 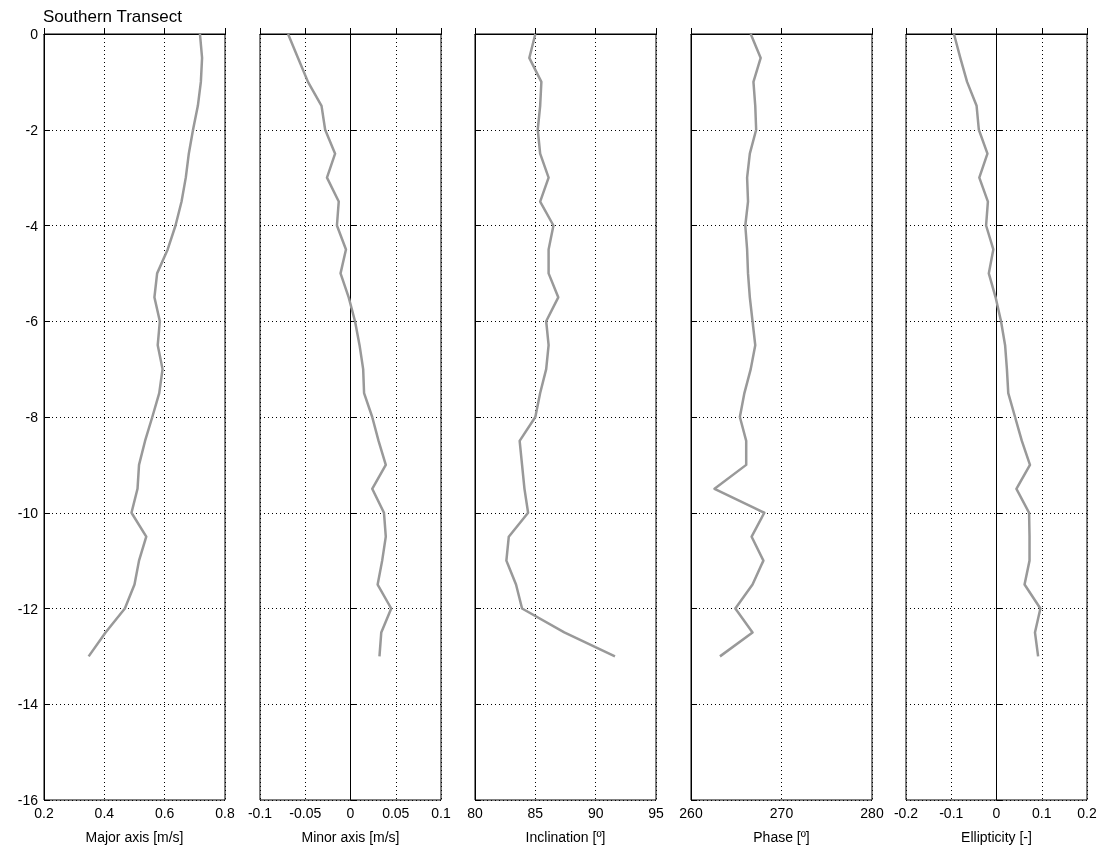 I want to click on line-series, so click(x=145, y=345).